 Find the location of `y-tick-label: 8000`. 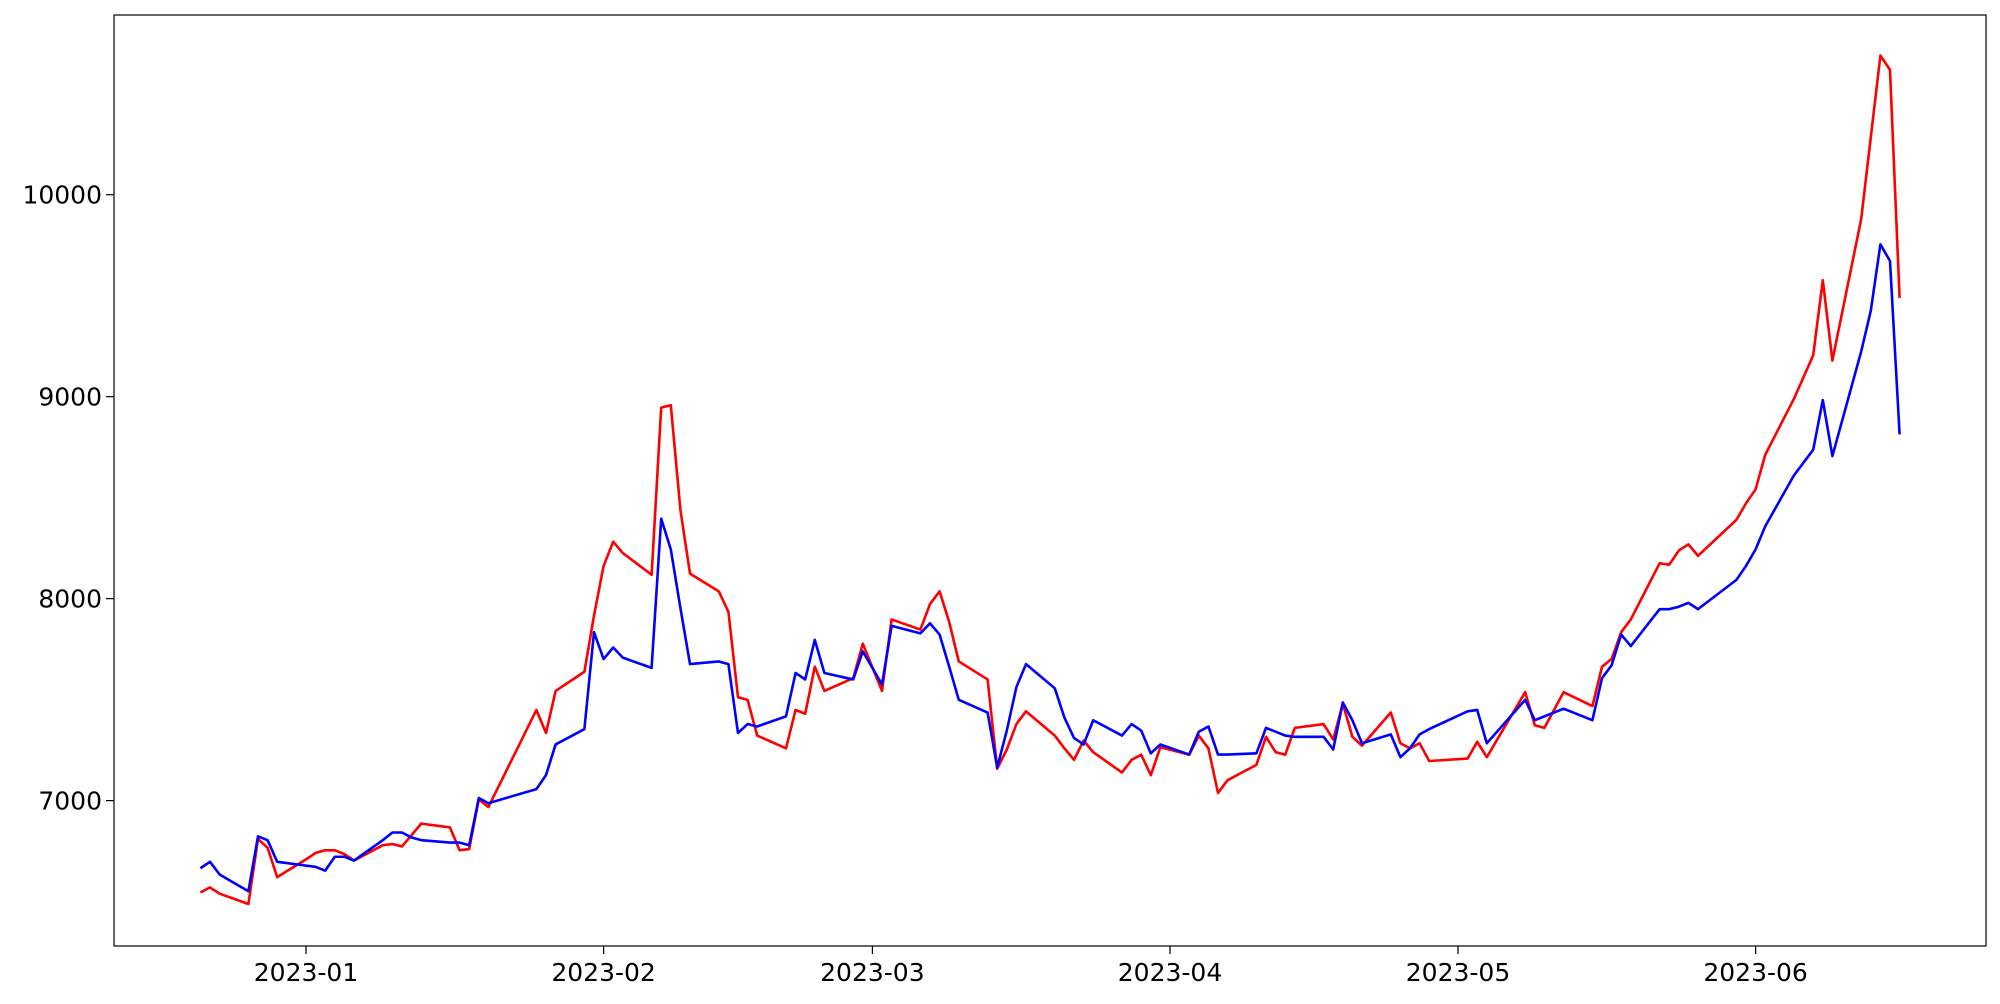

y-tick-label: 8000 is located at coordinates (70, 599).